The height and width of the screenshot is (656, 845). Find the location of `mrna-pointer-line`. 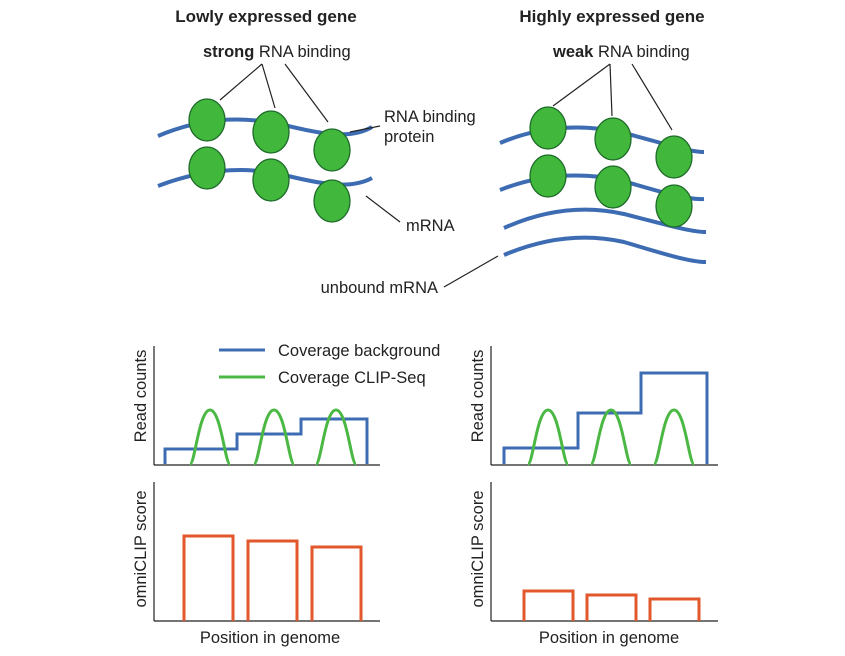

mrna-pointer-line is located at coordinates (383, 209).